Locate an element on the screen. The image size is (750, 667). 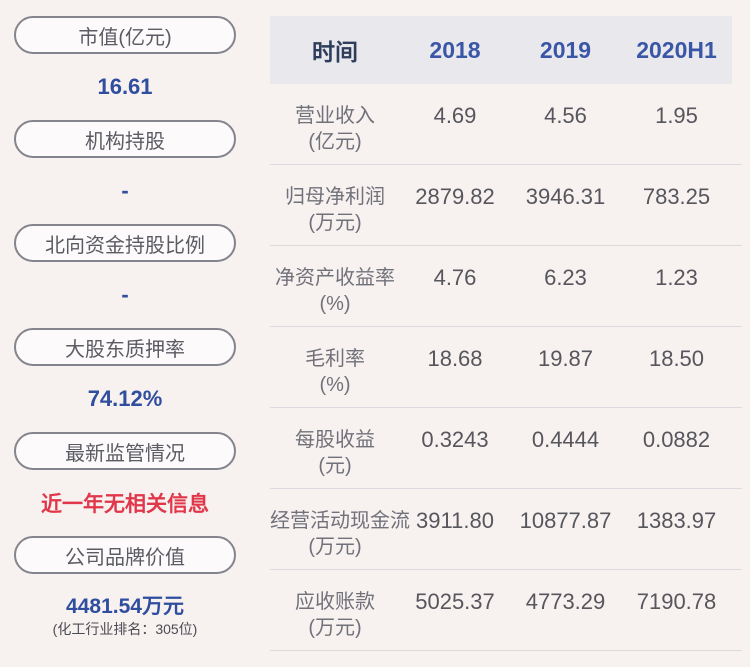
row-label: 毛利率 (%) is located at coordinates (335, 376).